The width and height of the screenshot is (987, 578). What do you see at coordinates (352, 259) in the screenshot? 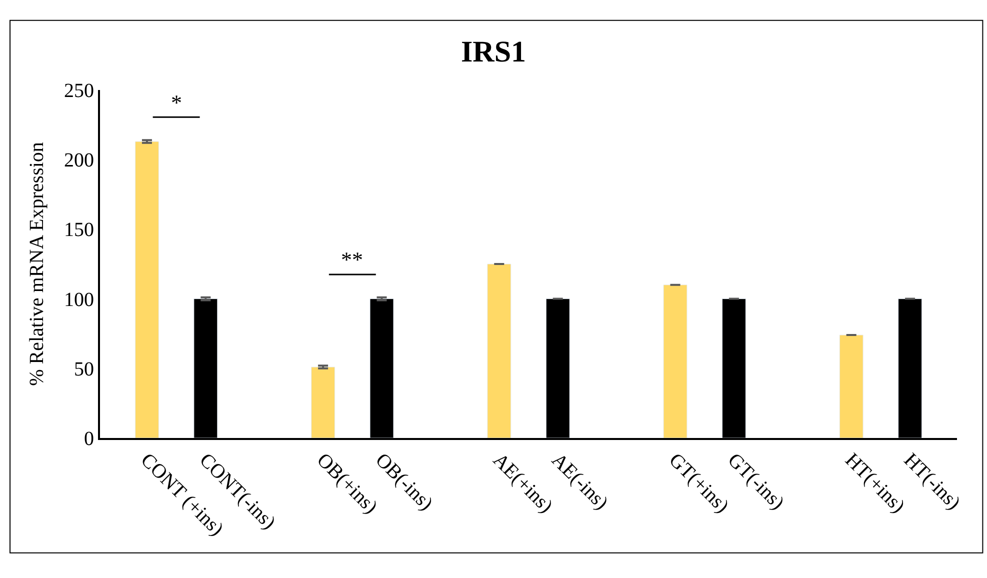
I see `annotation: **` at bounding box center [352, 259].